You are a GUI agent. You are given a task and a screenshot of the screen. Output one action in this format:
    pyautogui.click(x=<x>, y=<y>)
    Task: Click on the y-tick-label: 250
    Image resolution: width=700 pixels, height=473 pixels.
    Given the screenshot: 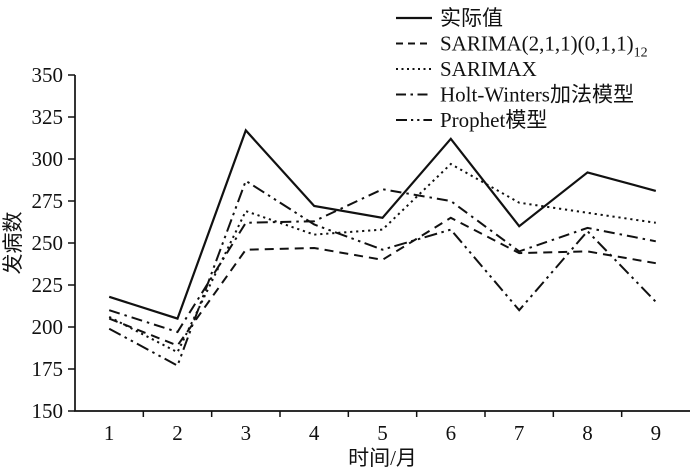 What is the action you would take?
    pyautogui.click(x=48, y=243)
    